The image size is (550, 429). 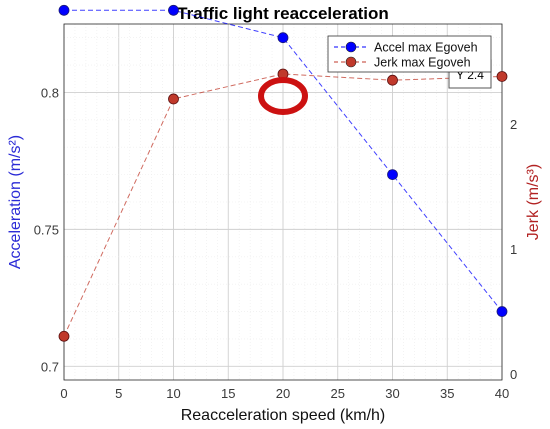 I want to click on x-tick-label: 20, so click(x=283, y=393).